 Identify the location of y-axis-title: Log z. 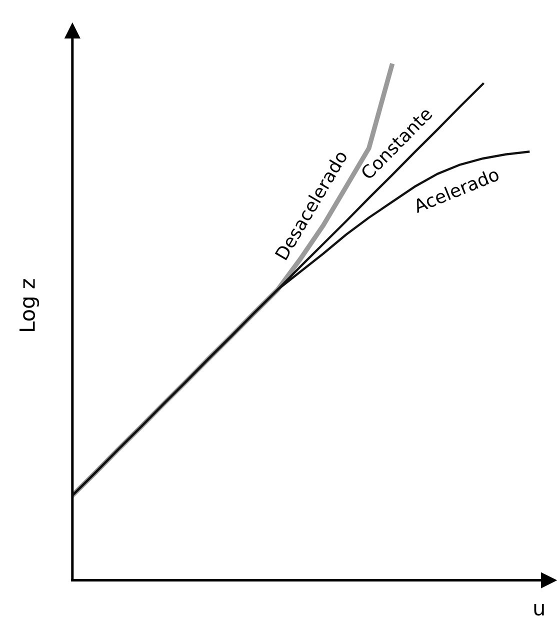
(30, 305).